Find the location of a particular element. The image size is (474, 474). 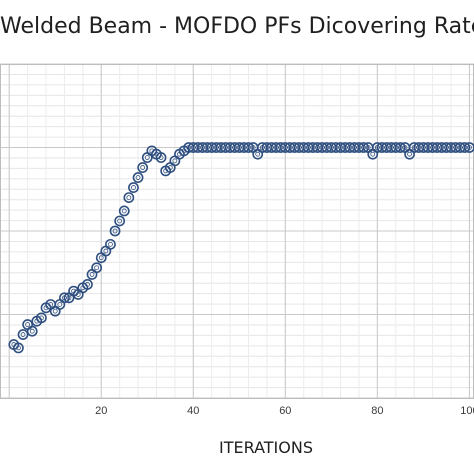

x-tick-label: 60 is located at coordinates (285, 411).